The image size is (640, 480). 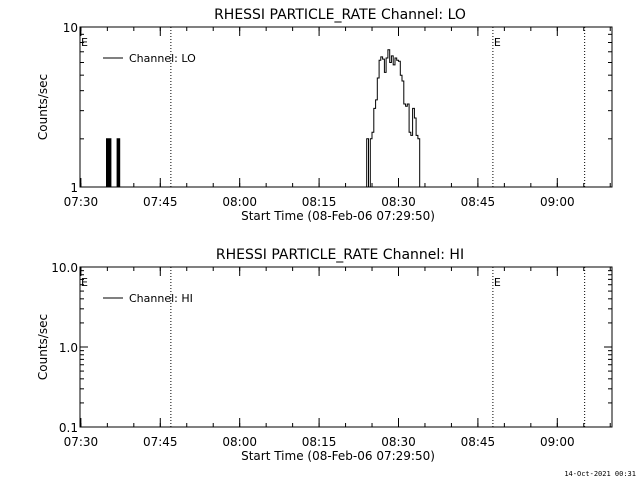 I want to click on y-tick-label: 0.1, so click(x=68, y=428).